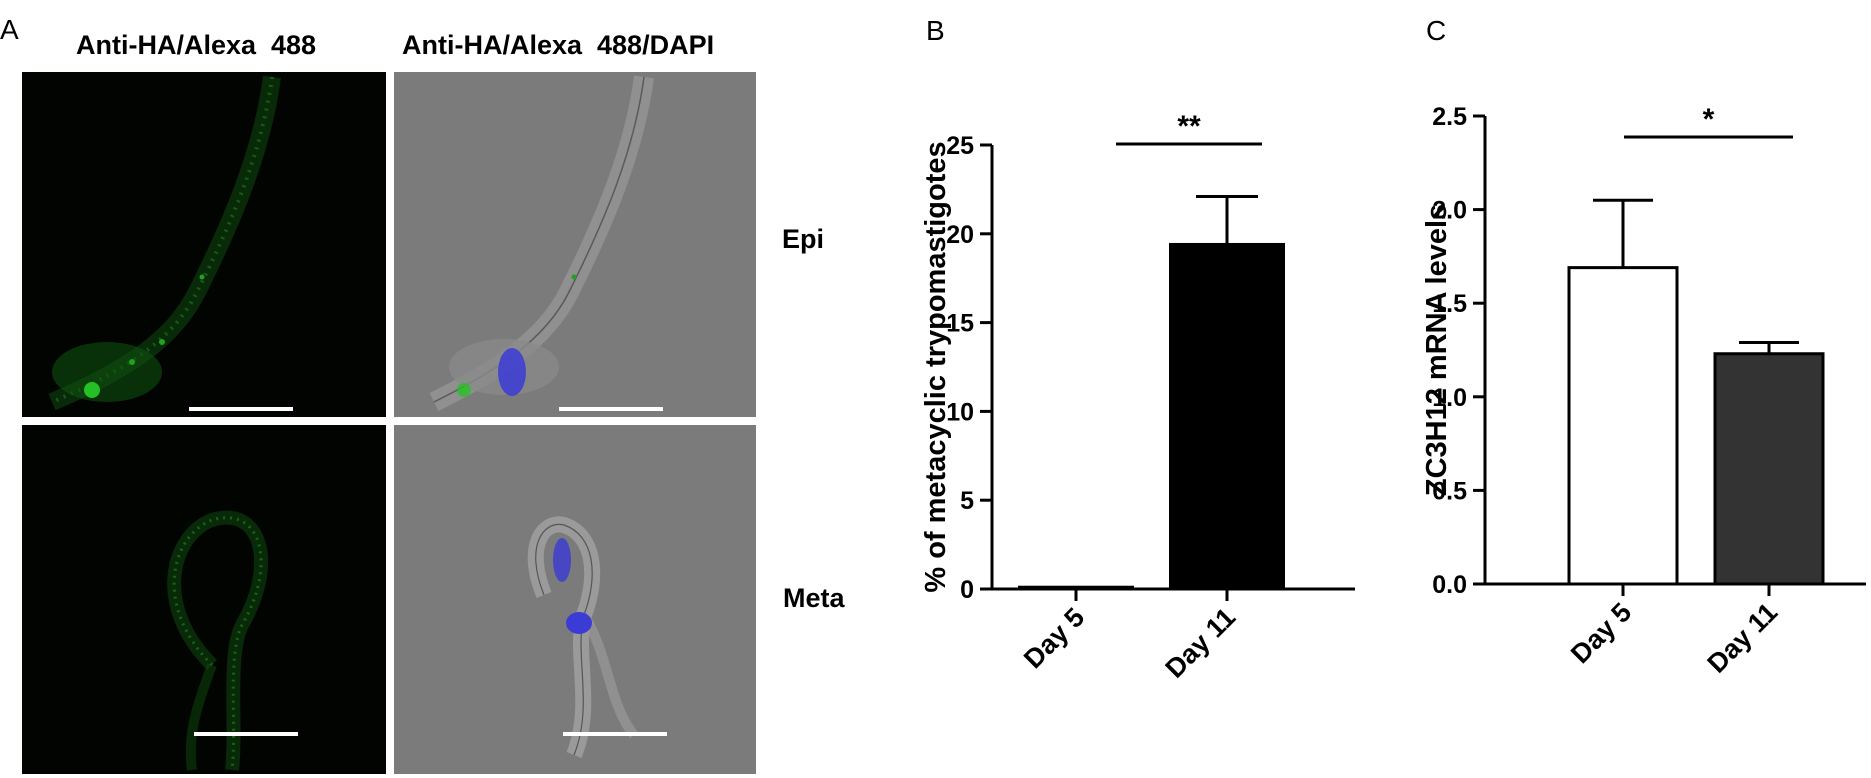  What do you see at coordinates (164, 243) in the screenshot?
I see `epi-fluorescence-cell` at bounding box center [164, 243].